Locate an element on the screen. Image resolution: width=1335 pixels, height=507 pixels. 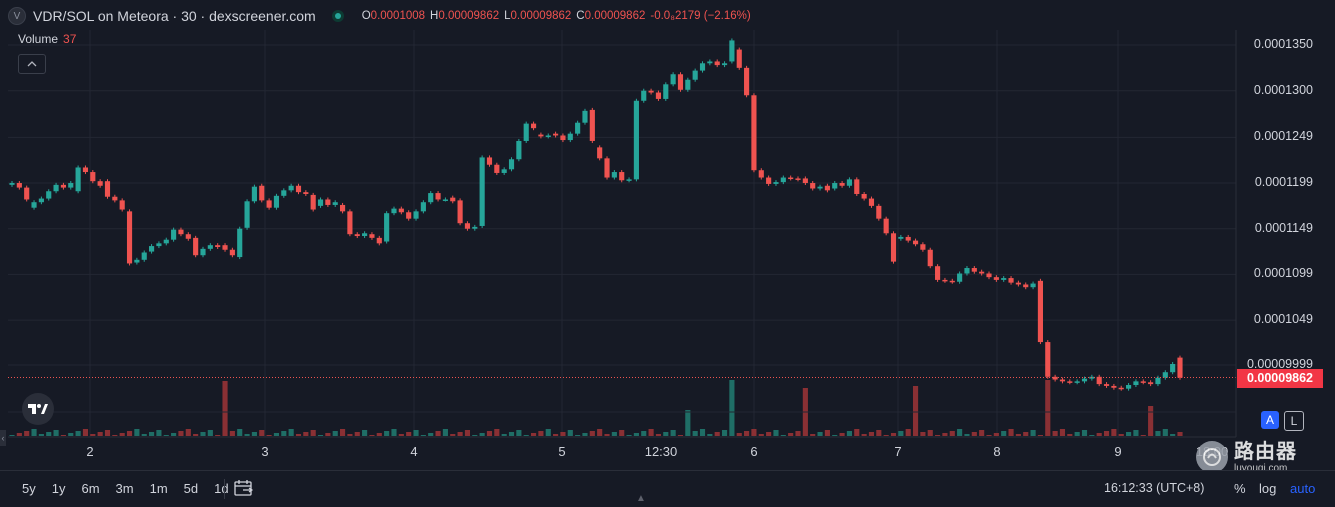
log-scale-button: L is located at coordinates (1294, 421).